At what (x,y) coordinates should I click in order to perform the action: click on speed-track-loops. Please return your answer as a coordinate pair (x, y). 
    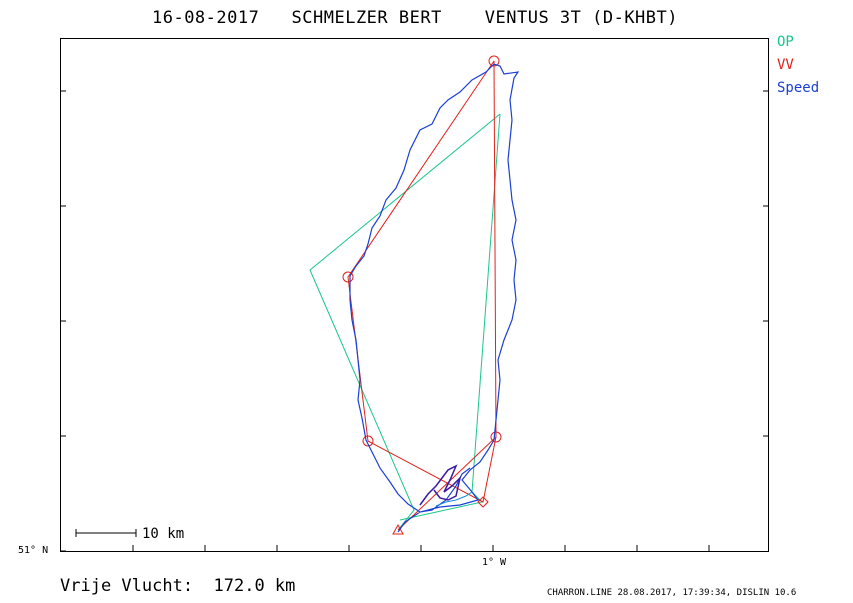
    Looking at the image, I should click on (440, 485).